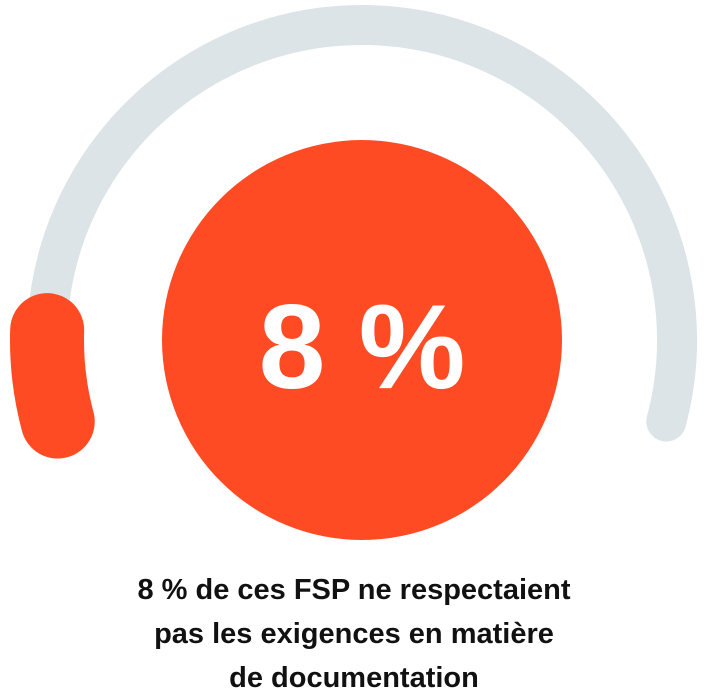 The image size is (708, 700). I want to click on caption-line: de documentation, so click(354, 678).